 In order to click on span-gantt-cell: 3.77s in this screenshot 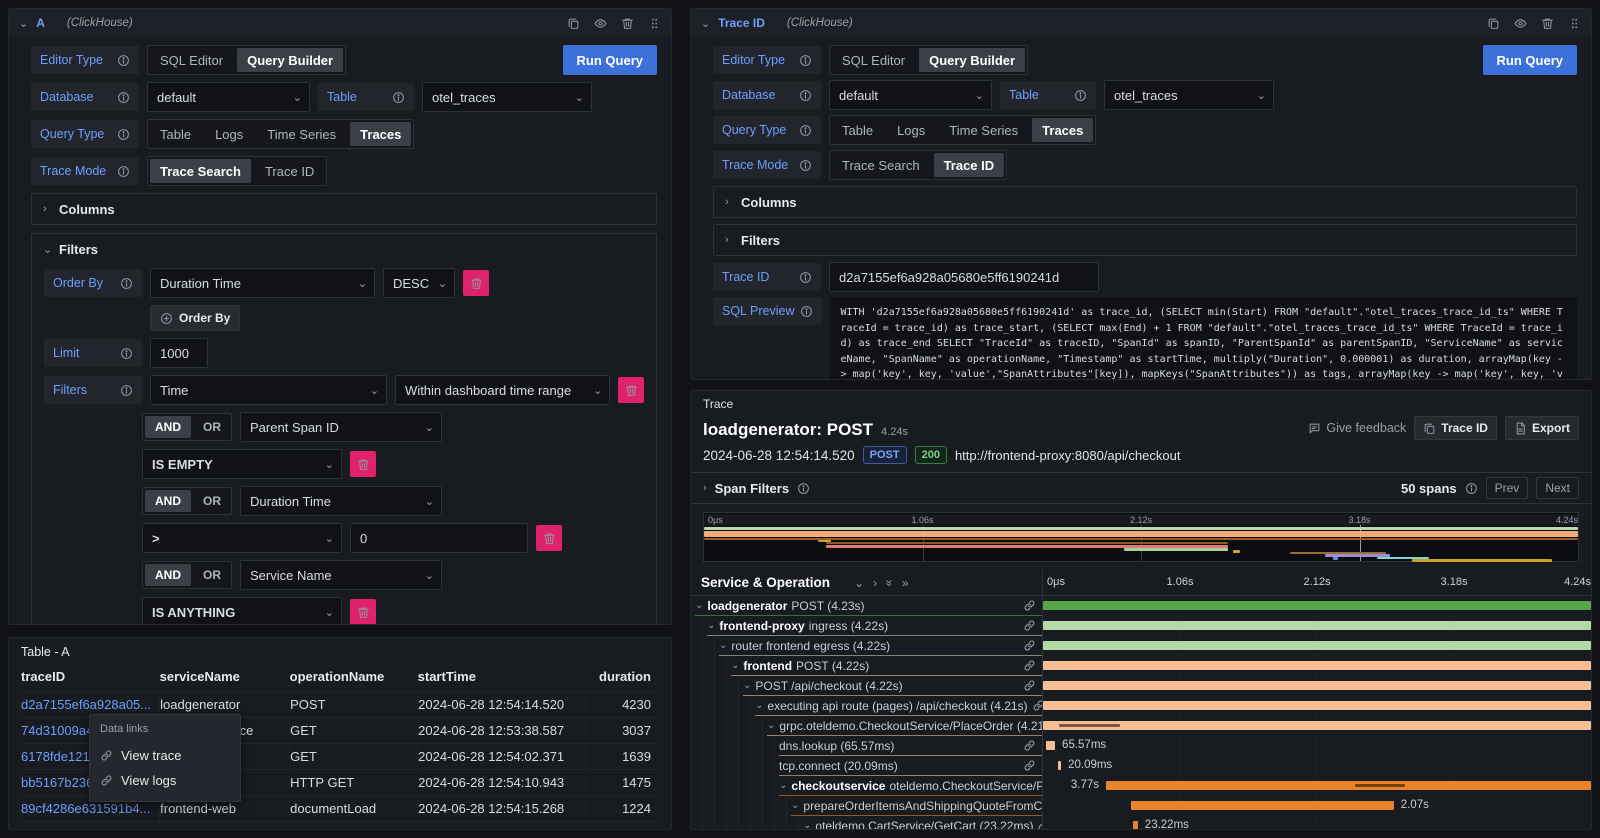, I will do `click(1317, 786)`.